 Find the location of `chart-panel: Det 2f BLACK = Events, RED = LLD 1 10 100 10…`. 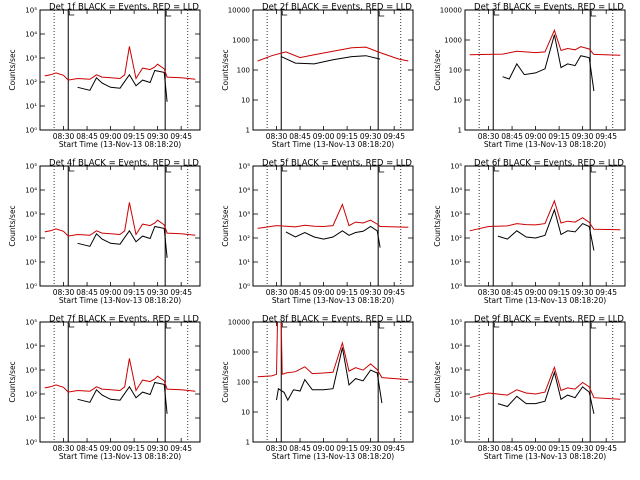

chart-panel: Det 2f BLACK = Events, RED = LLD 1 10 100 10… is located at coordinates (317, 76).